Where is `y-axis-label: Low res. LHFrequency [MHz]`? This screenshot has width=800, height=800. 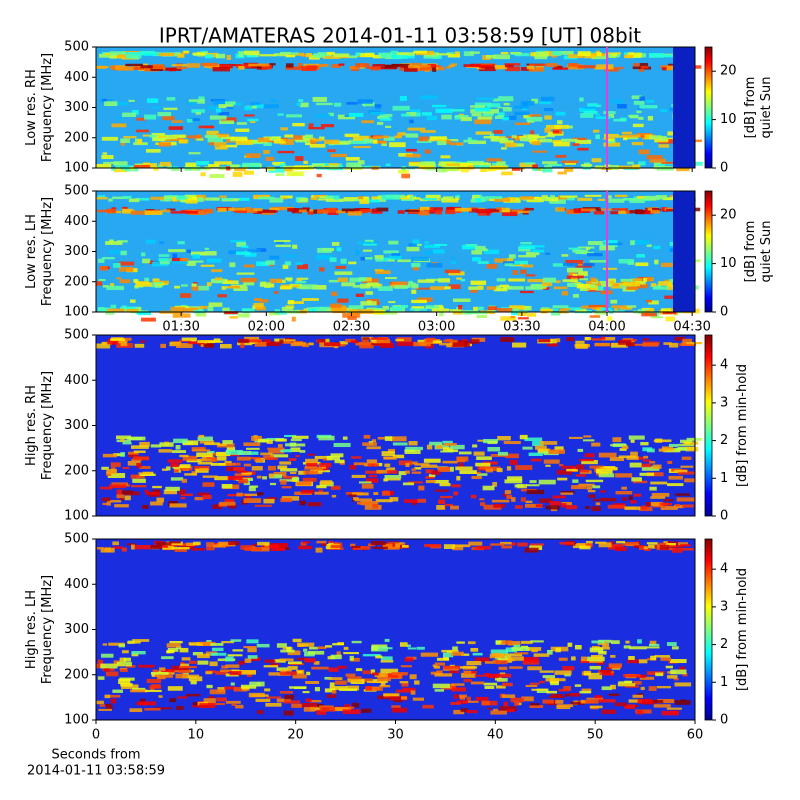
y-axis-label: Low res. LHFrequency [MHz] is located at coordinates (39, 251).